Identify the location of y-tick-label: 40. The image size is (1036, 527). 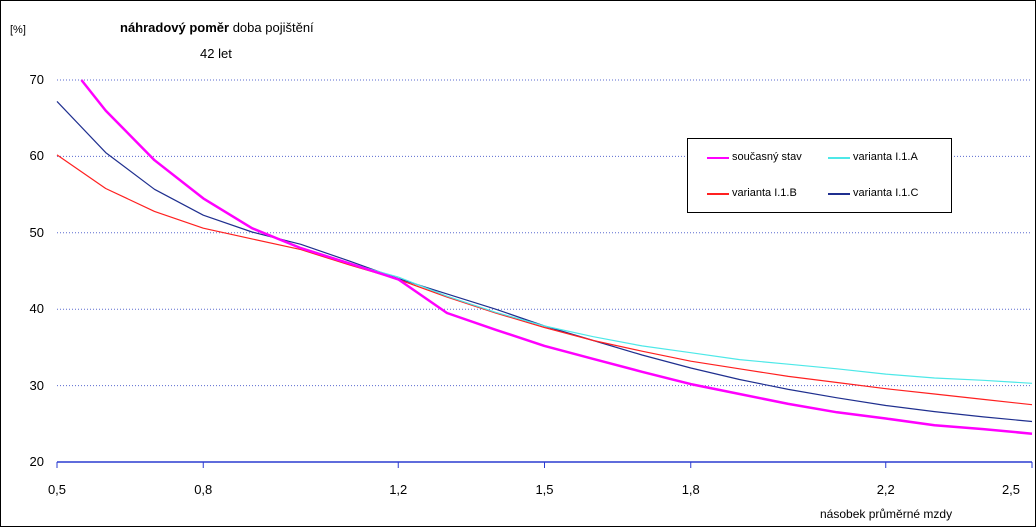
(36, 309).